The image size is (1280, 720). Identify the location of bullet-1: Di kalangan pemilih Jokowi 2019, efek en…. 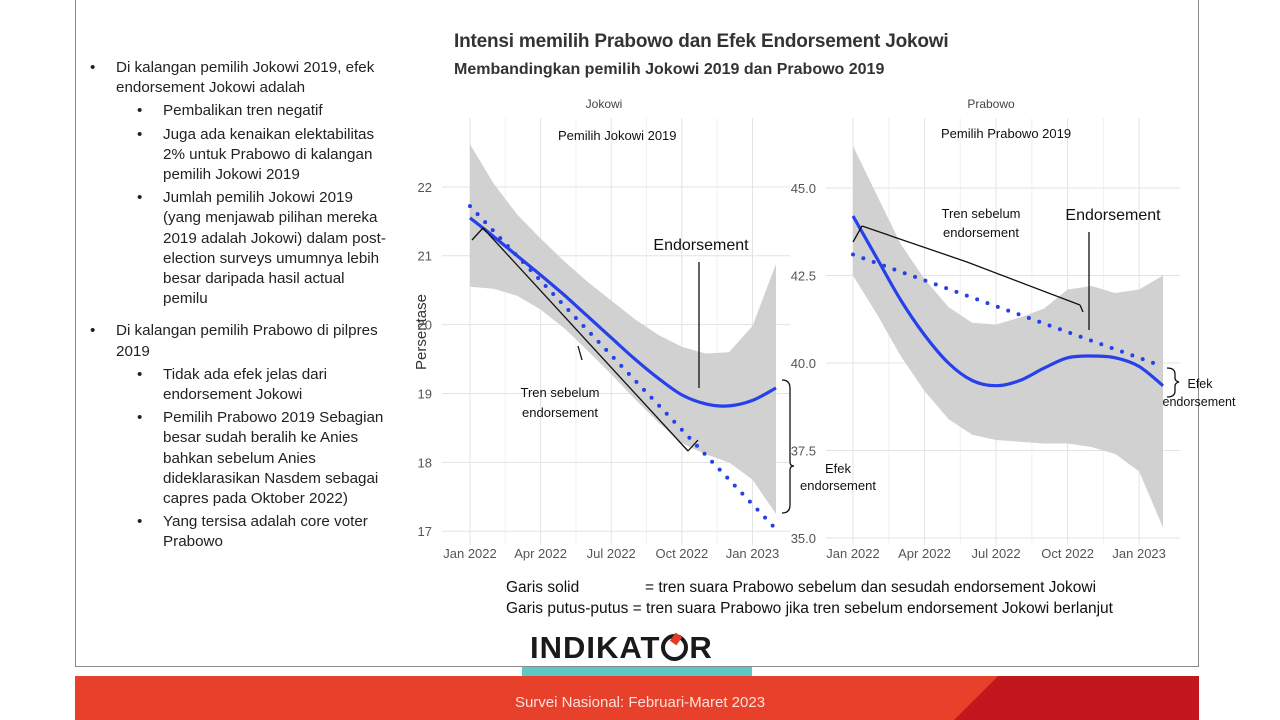
(240, 78).